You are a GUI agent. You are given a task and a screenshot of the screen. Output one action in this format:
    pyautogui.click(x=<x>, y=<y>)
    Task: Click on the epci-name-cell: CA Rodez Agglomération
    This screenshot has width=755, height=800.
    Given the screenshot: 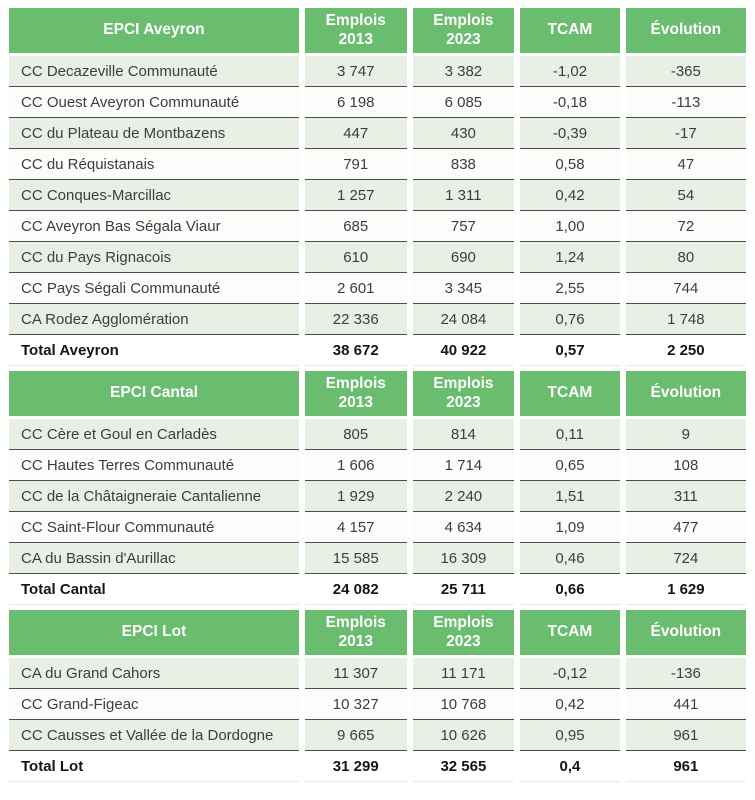 What is the action you would take?
    pyautogui.click(x=154, y=319)
    